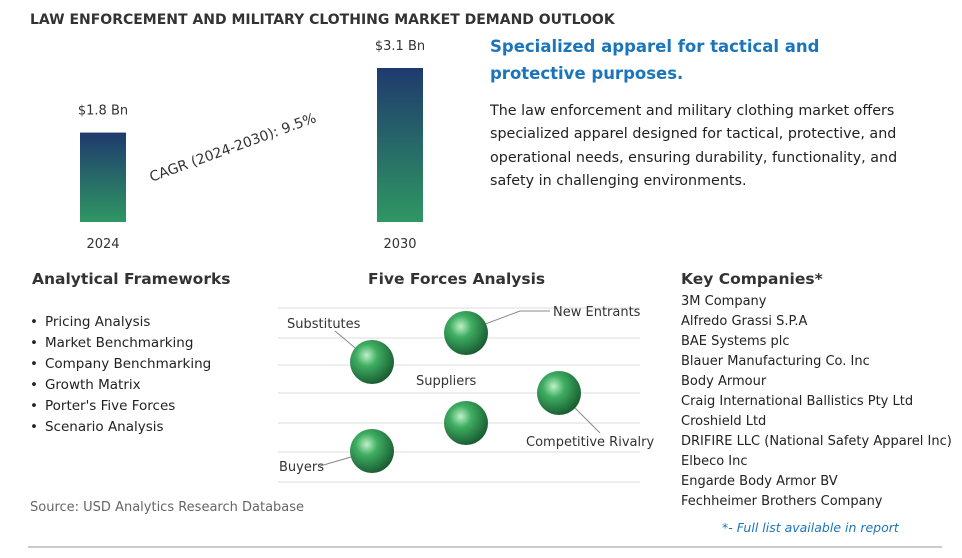  What do you see at coordinates (457, 279) in the screenshot?
I see `five-forces-heading: Five Forces Analysis` at bounding box center [457, 279].